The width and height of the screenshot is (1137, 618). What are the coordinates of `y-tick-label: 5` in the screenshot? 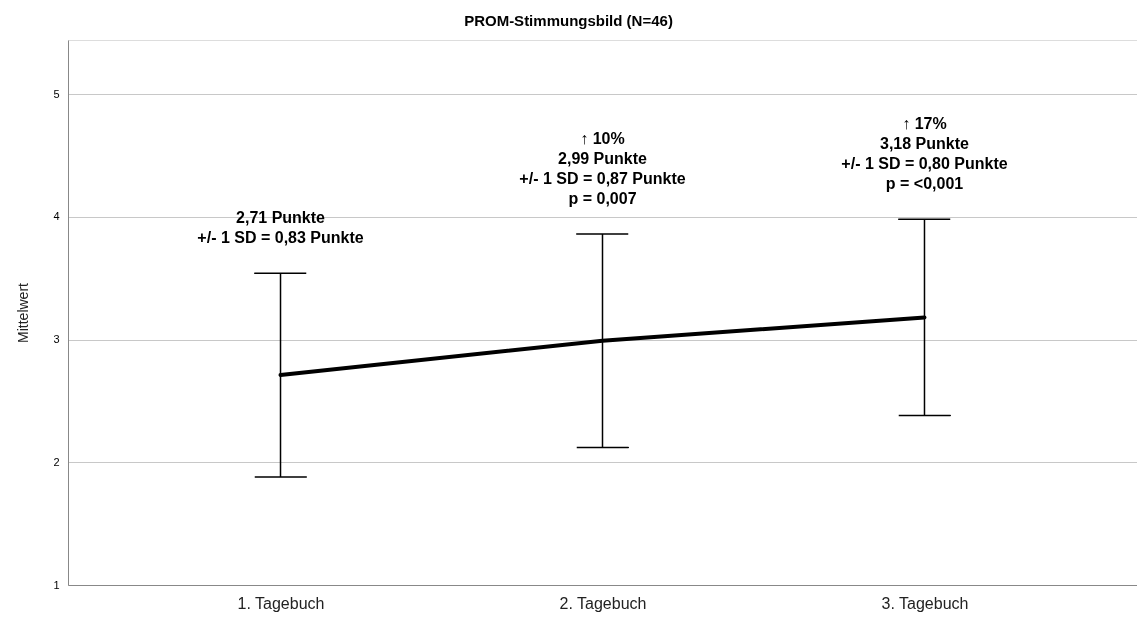 It's located at (56, 93).